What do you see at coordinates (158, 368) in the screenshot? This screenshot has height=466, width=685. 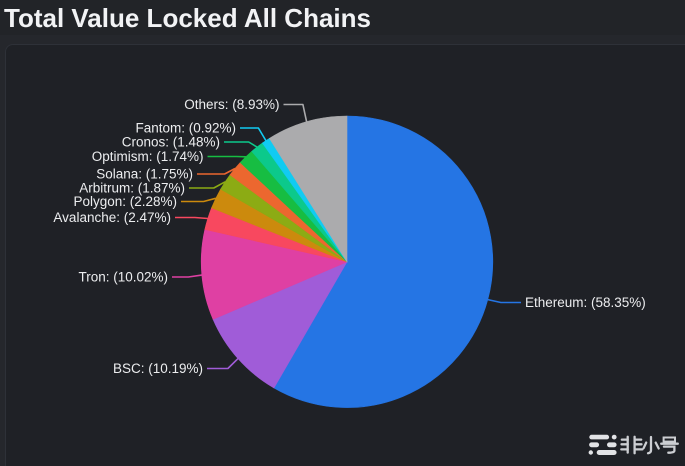 I see `svg-text: BSC: (10.19%)` at bounding box center [158, 368].